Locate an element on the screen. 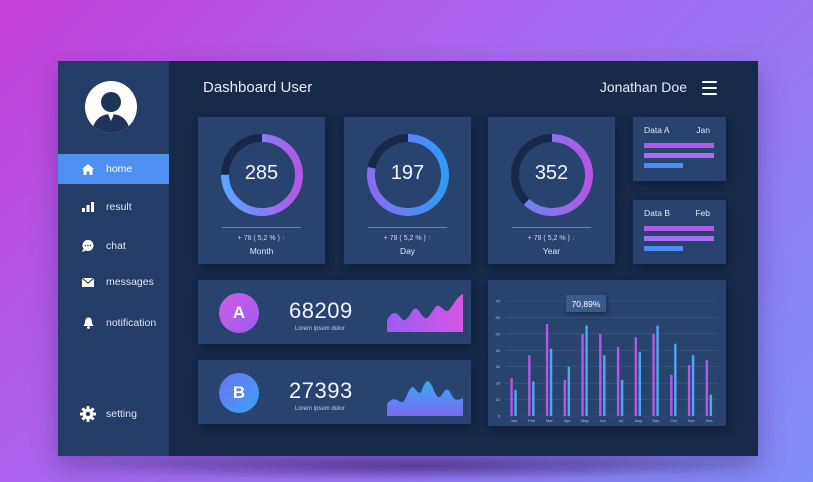  ring-card-year: 352 + 78 ( 5,2 % ) ↓ Year is located at coordinates (551, 190).